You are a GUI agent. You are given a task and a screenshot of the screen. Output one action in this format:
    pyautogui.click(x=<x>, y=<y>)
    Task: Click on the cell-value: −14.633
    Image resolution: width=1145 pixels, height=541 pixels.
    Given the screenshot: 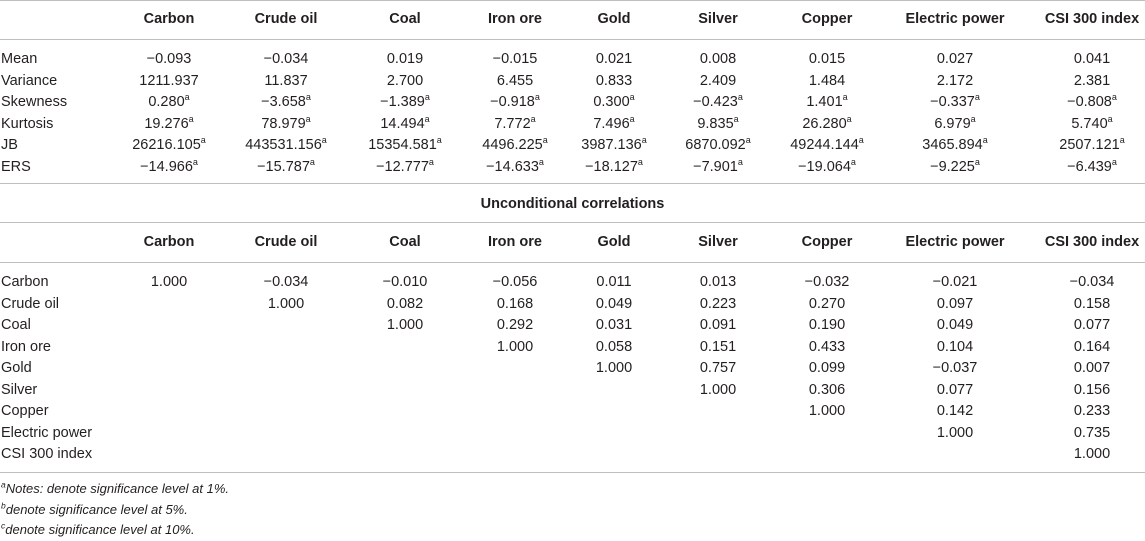 What is the action you would take?
    pyautogui.click(x=512, y=166)
    